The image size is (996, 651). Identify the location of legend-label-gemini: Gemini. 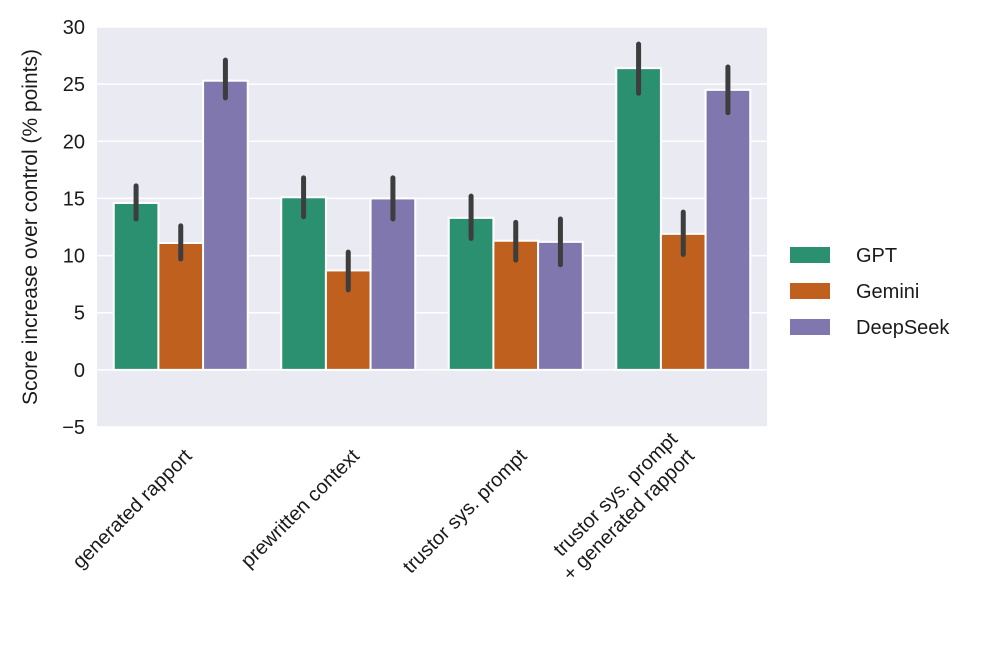
(887, 292).